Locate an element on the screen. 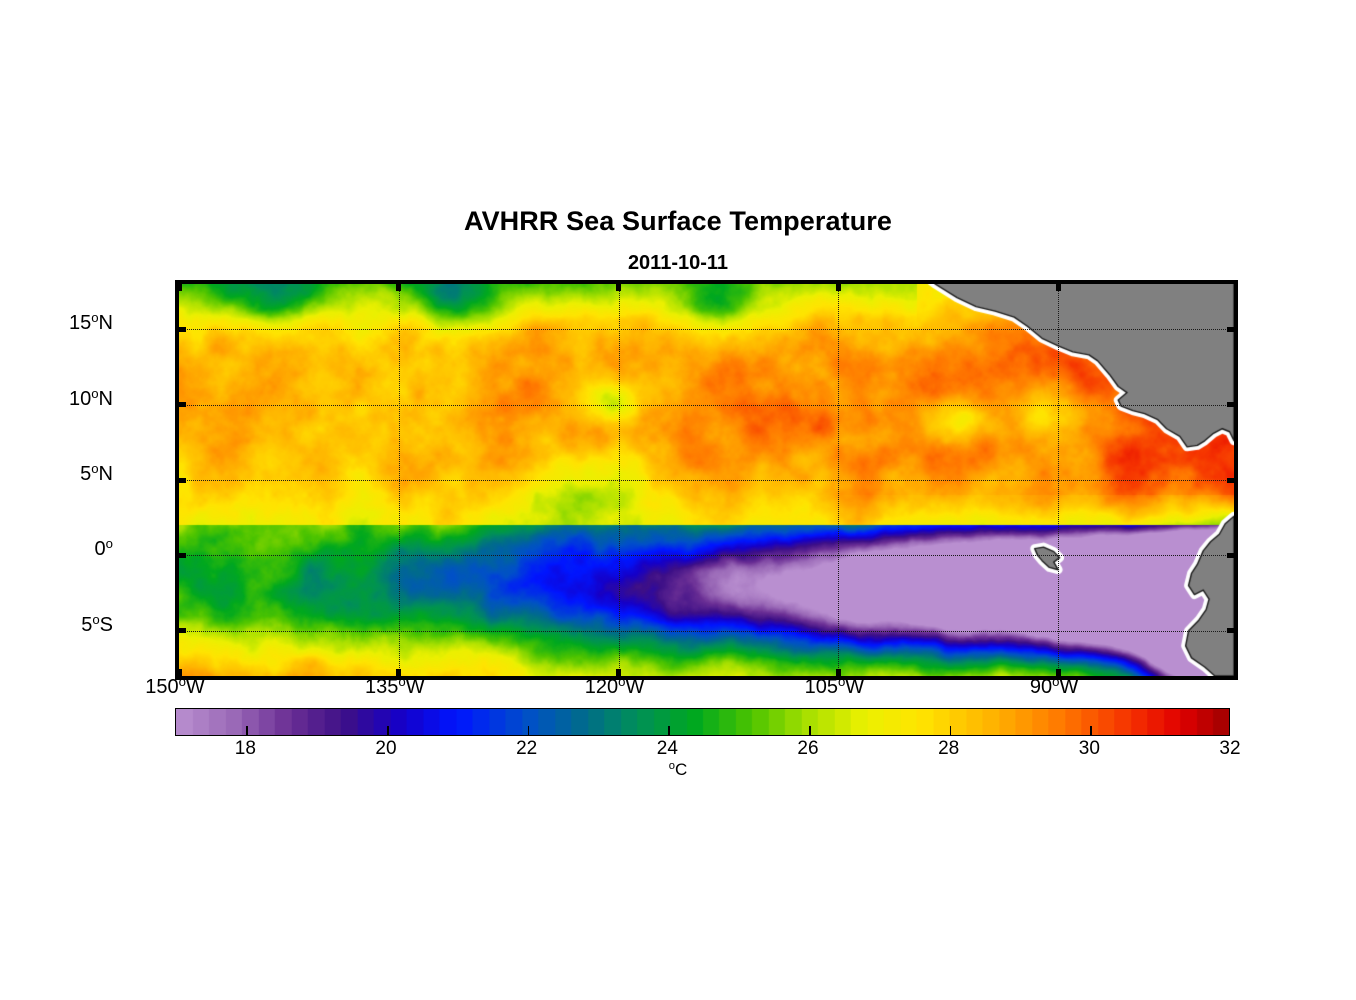 Image resolution: width=1356 pixels, height=1000 pixels. colorbar-tick-label: 22 is located at coordinates (527, 748).